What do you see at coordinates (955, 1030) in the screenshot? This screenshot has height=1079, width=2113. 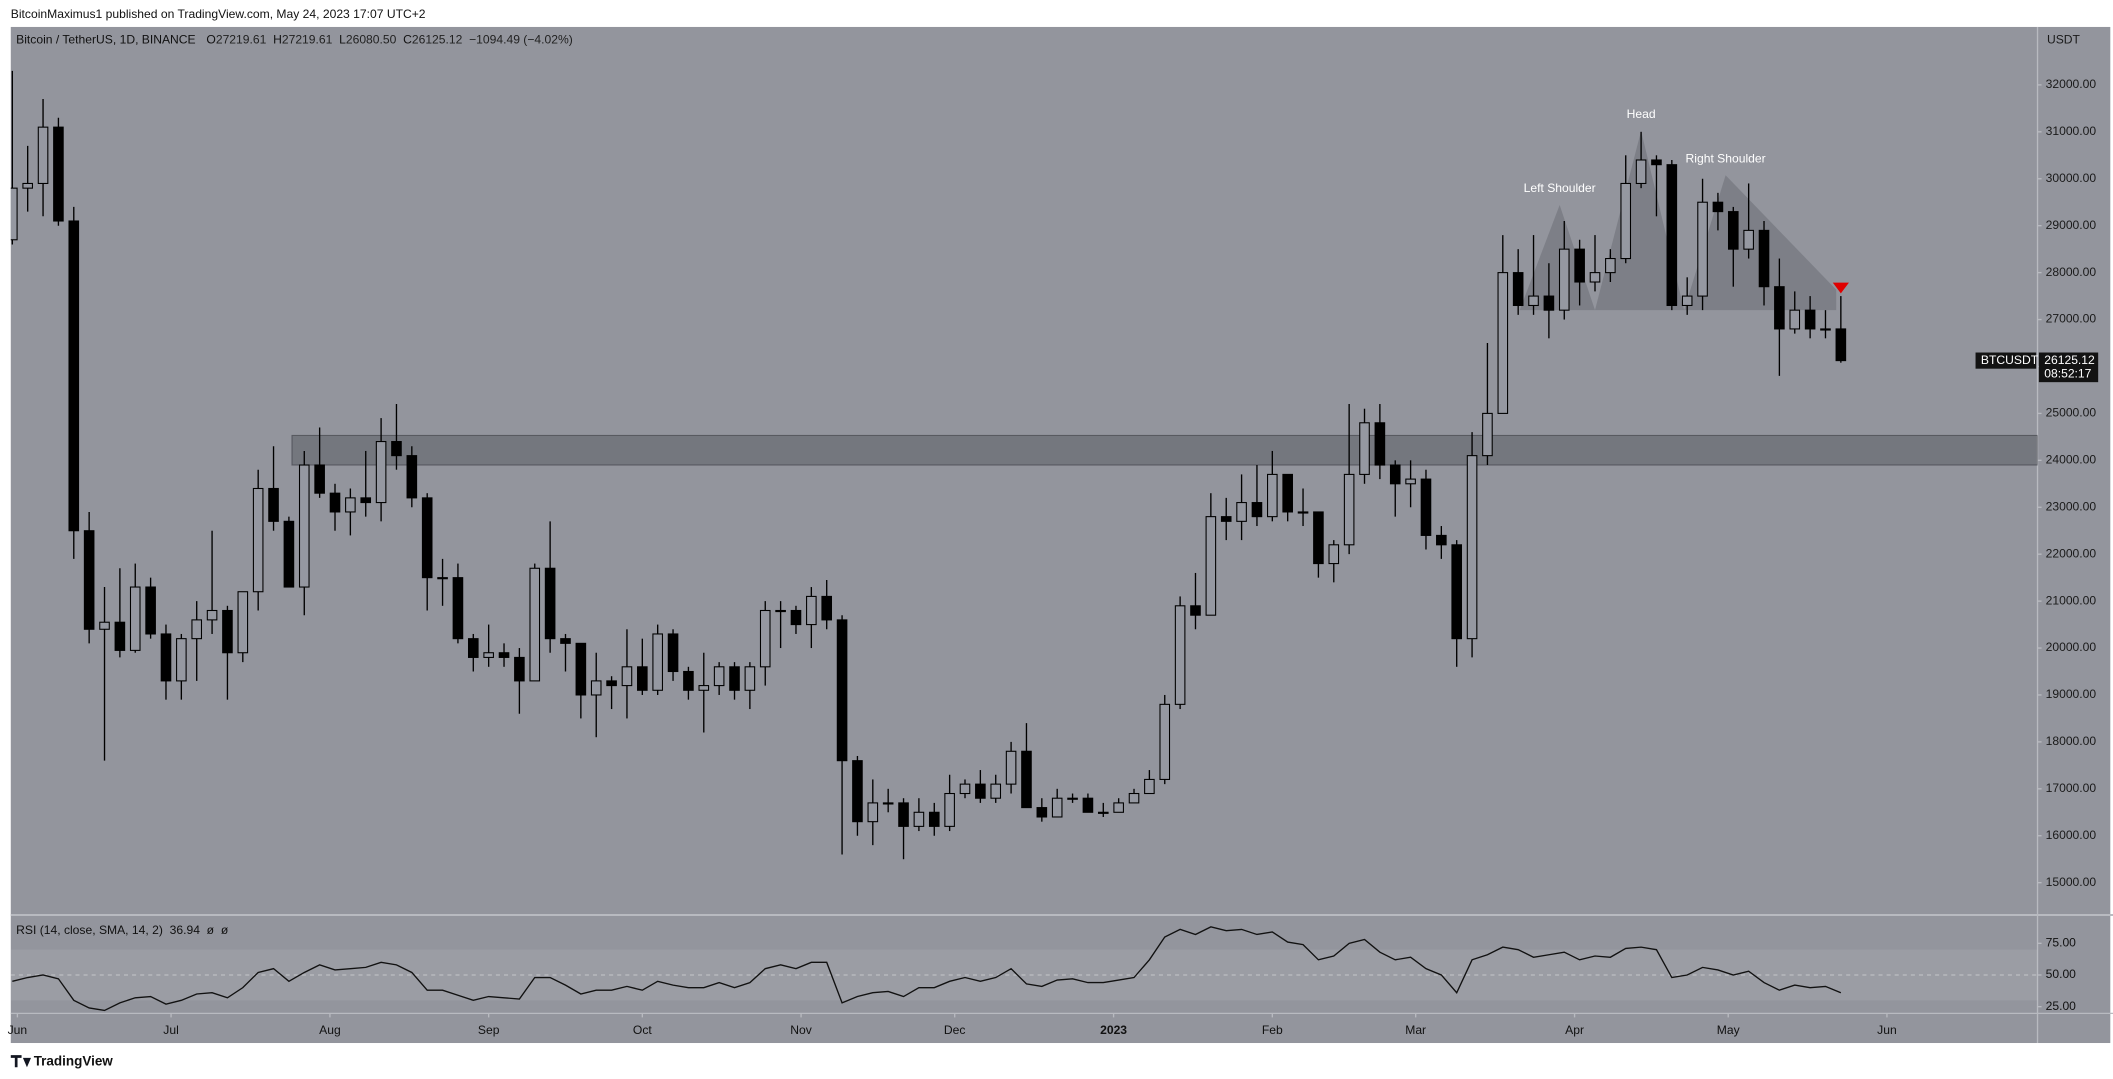 I see `x-tick-label: Dec` at bounding box center [955, 1030].